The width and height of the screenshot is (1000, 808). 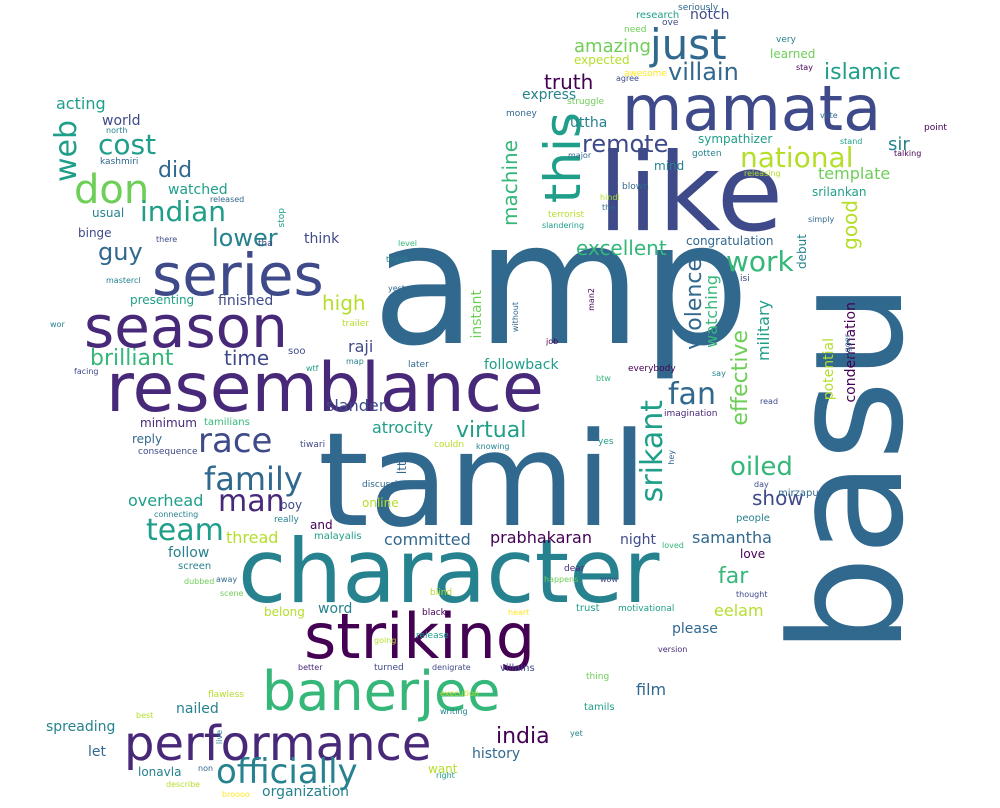 I want to click on word-let: let, so click(x=97, y=752).